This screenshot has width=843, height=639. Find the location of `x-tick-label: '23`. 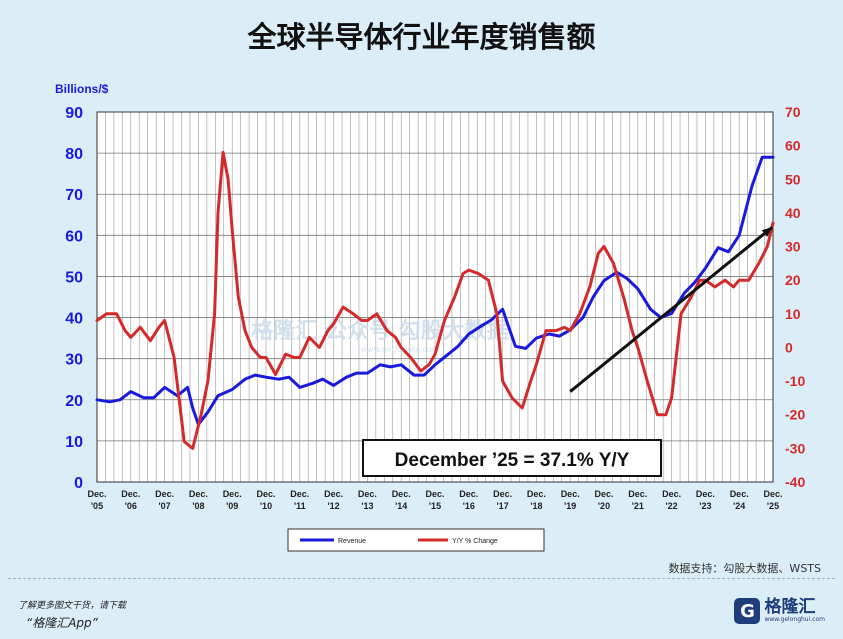

x-tick-label: '23 is located at coordinates (705, 506).